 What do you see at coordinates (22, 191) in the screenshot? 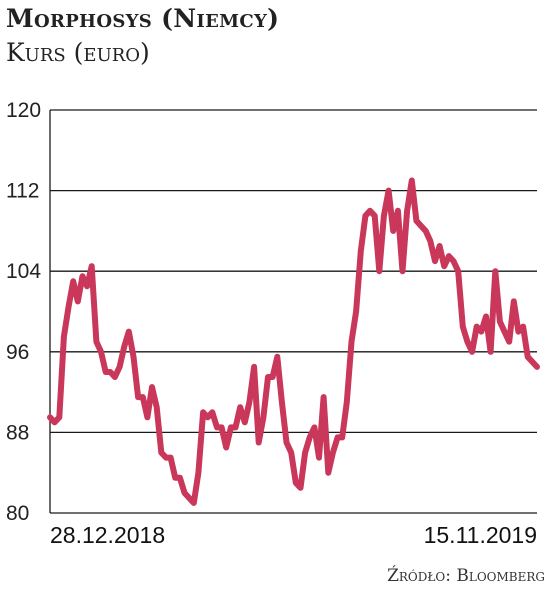
I see `y-tick-label: 112` at bounding box center [22, 191].